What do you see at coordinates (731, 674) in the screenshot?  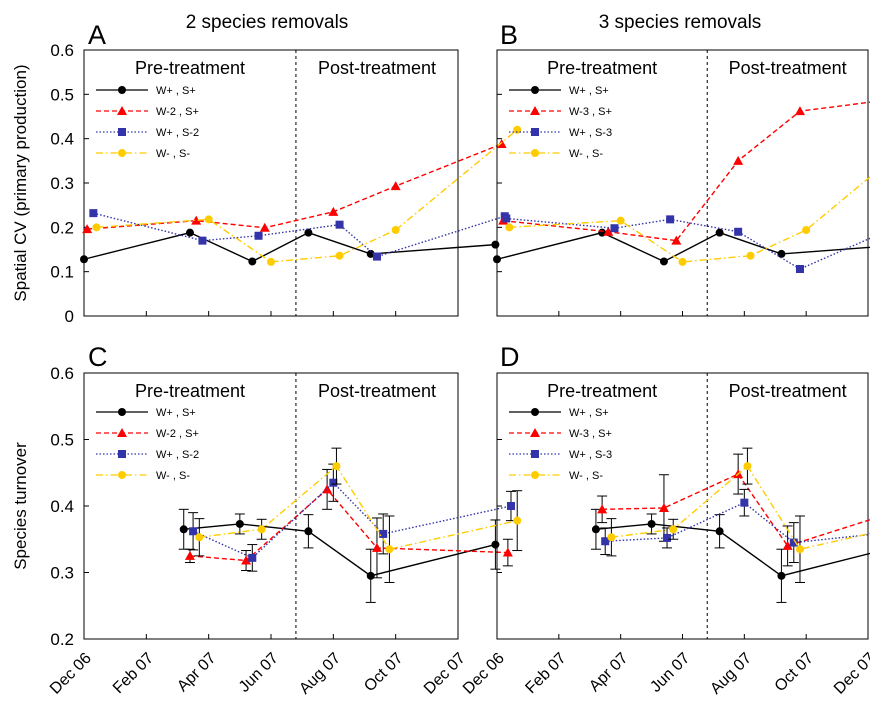 I see `x-tick-label: Aug 07` at bounding box center [731, 674].